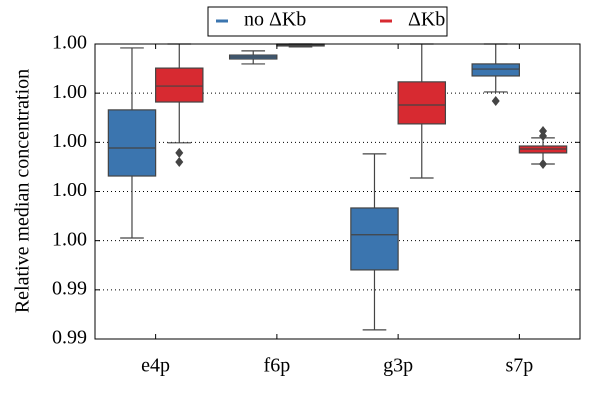 Image resolution: width=600 pixels, height=400 pixels. I want to click on legend-label: no ΔKb, so click(275, 20).